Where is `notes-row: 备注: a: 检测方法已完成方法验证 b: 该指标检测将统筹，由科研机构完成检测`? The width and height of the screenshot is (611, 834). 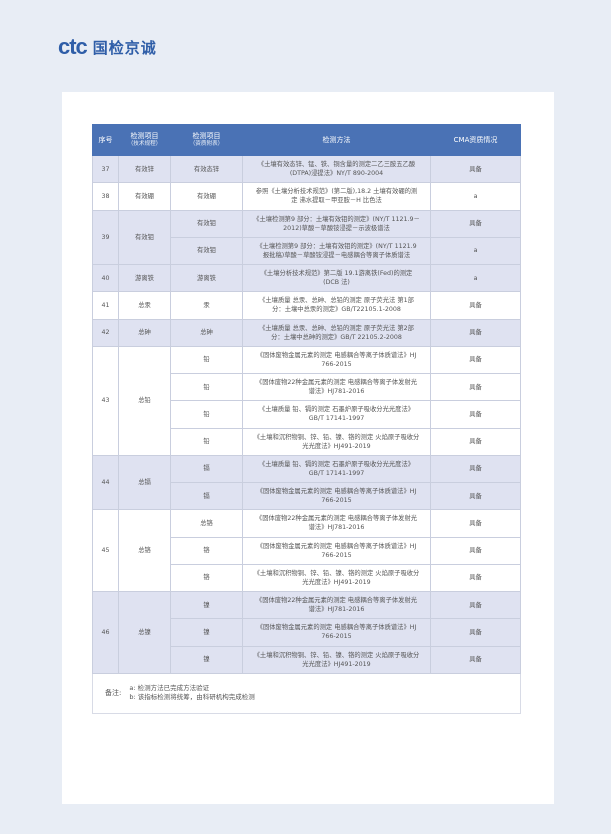 notes-row: 备注: a: 检测方法已完成方法验证 b: 该指标检测将统筹，由科研机构完成检测 is located at coordinates (306, 693).